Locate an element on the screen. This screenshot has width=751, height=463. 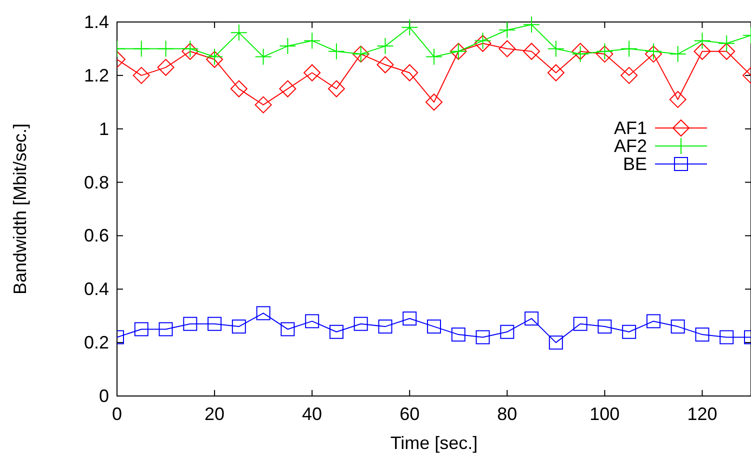
y-tick-label: 0.4 is located at coordinates (96, 289).